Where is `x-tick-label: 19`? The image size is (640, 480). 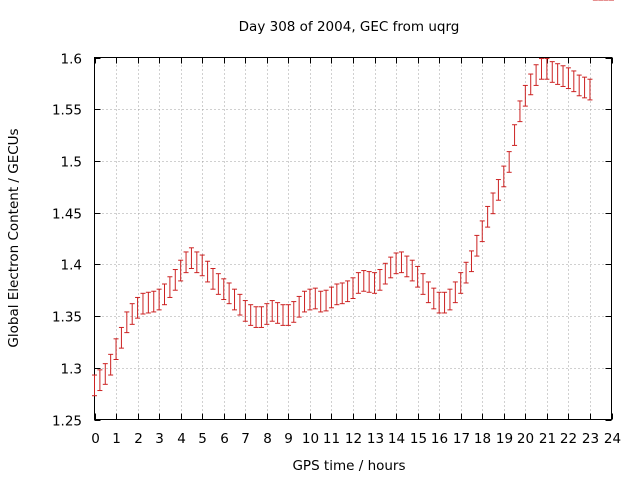
x-tick-label: 19 is located at coordinates (504, 439).